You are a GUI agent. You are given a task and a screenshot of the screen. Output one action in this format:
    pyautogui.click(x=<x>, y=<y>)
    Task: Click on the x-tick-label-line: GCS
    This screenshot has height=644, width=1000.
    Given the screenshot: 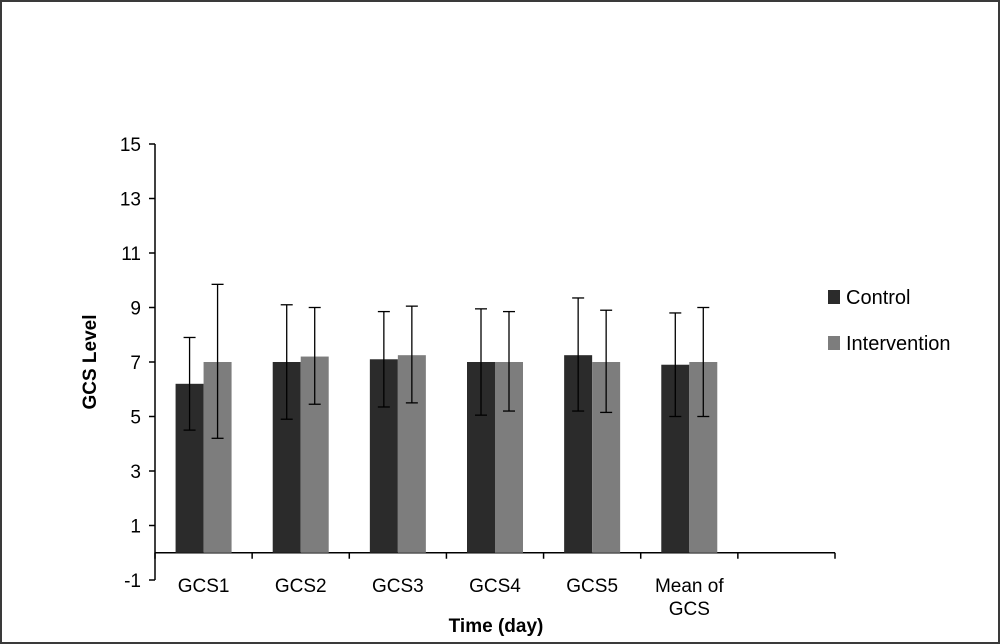 What is the action you would take?
    pyautogui.click(x=689, y=609)
    